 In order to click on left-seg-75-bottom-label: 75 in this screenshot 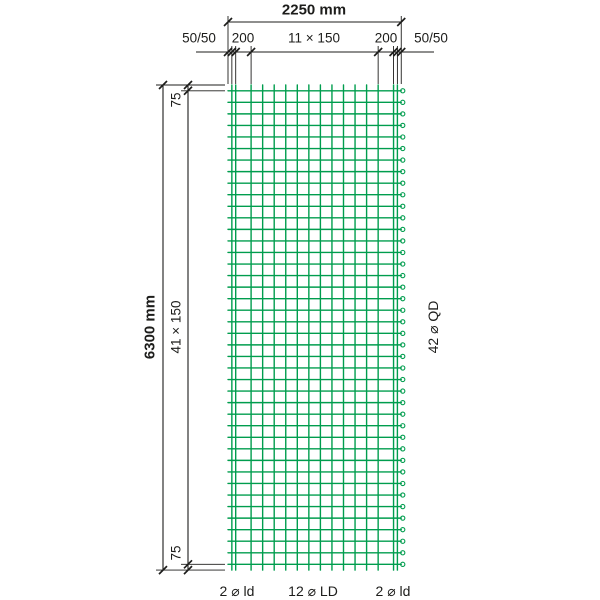, I will do `click(176, 553)`.